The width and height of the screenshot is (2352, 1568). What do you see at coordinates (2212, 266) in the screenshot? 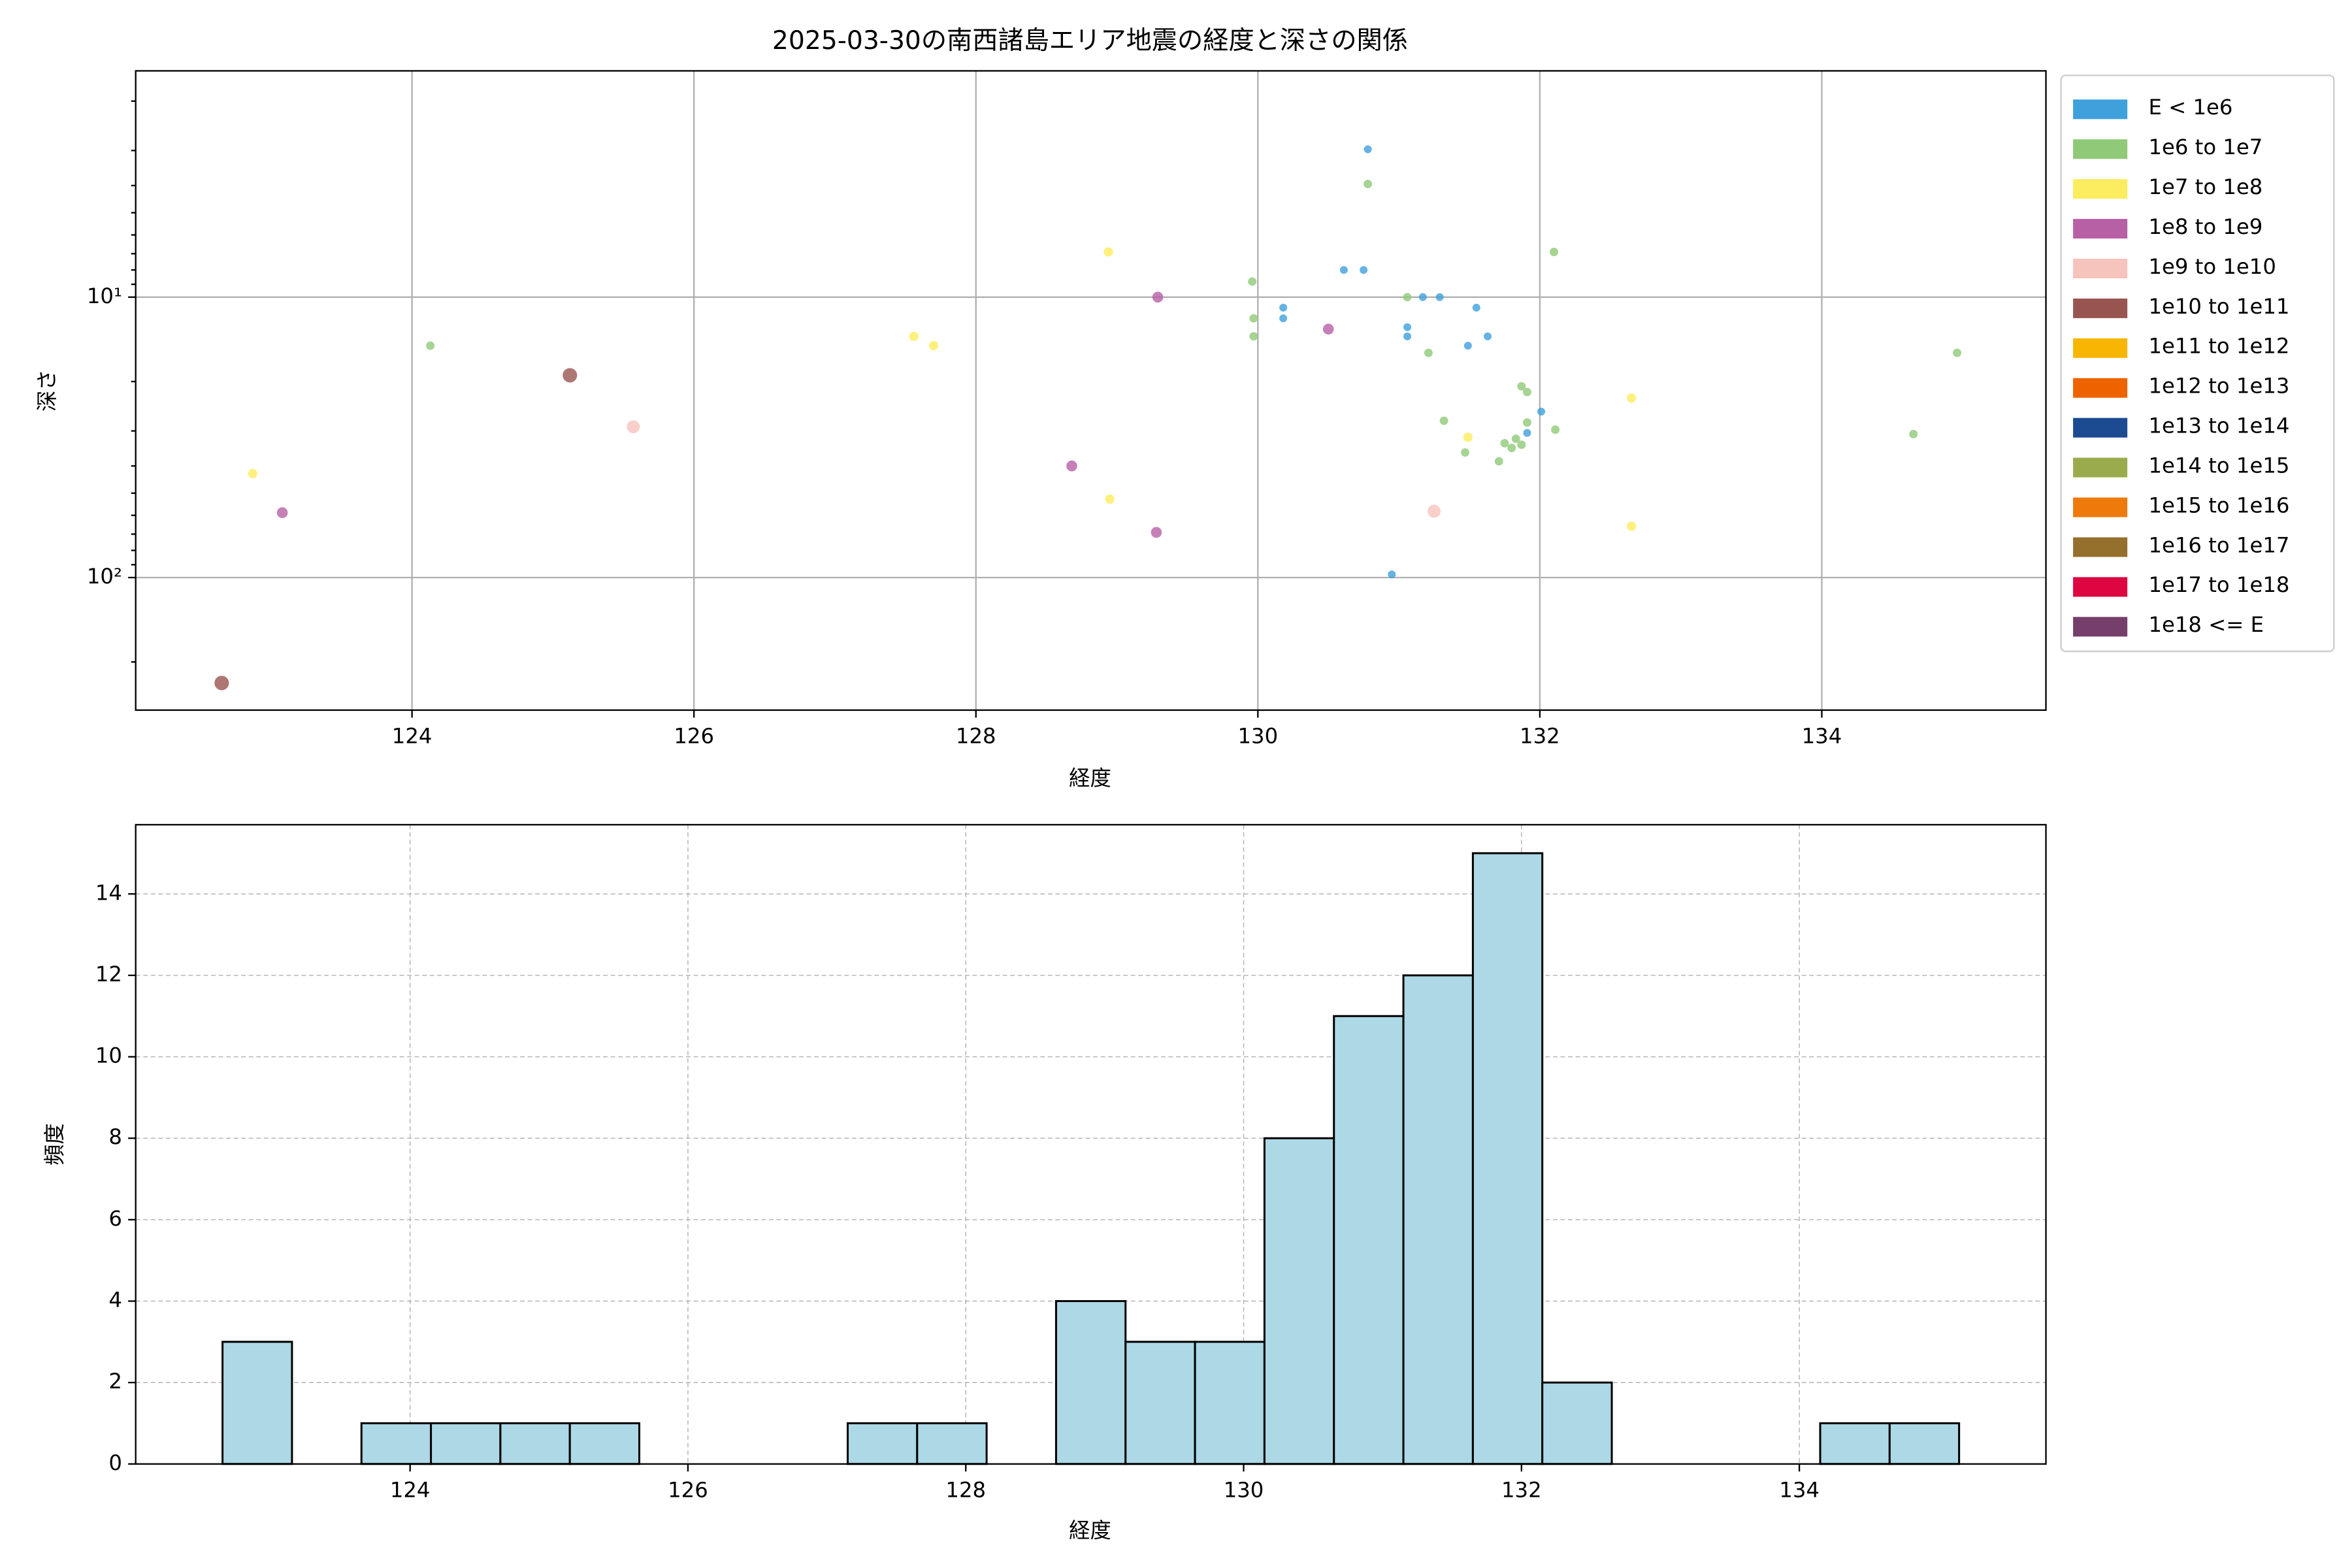
I see `legend-label: 1e9 to 1e10` at bounding box center [2212, 266].